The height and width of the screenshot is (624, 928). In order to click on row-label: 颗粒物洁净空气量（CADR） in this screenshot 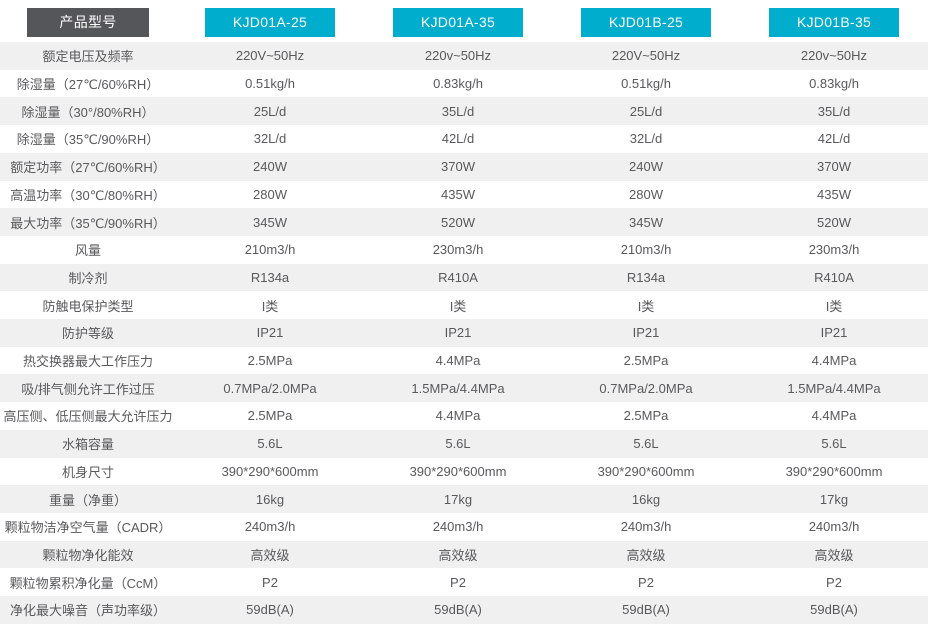, I will do `click(88, 528)`.